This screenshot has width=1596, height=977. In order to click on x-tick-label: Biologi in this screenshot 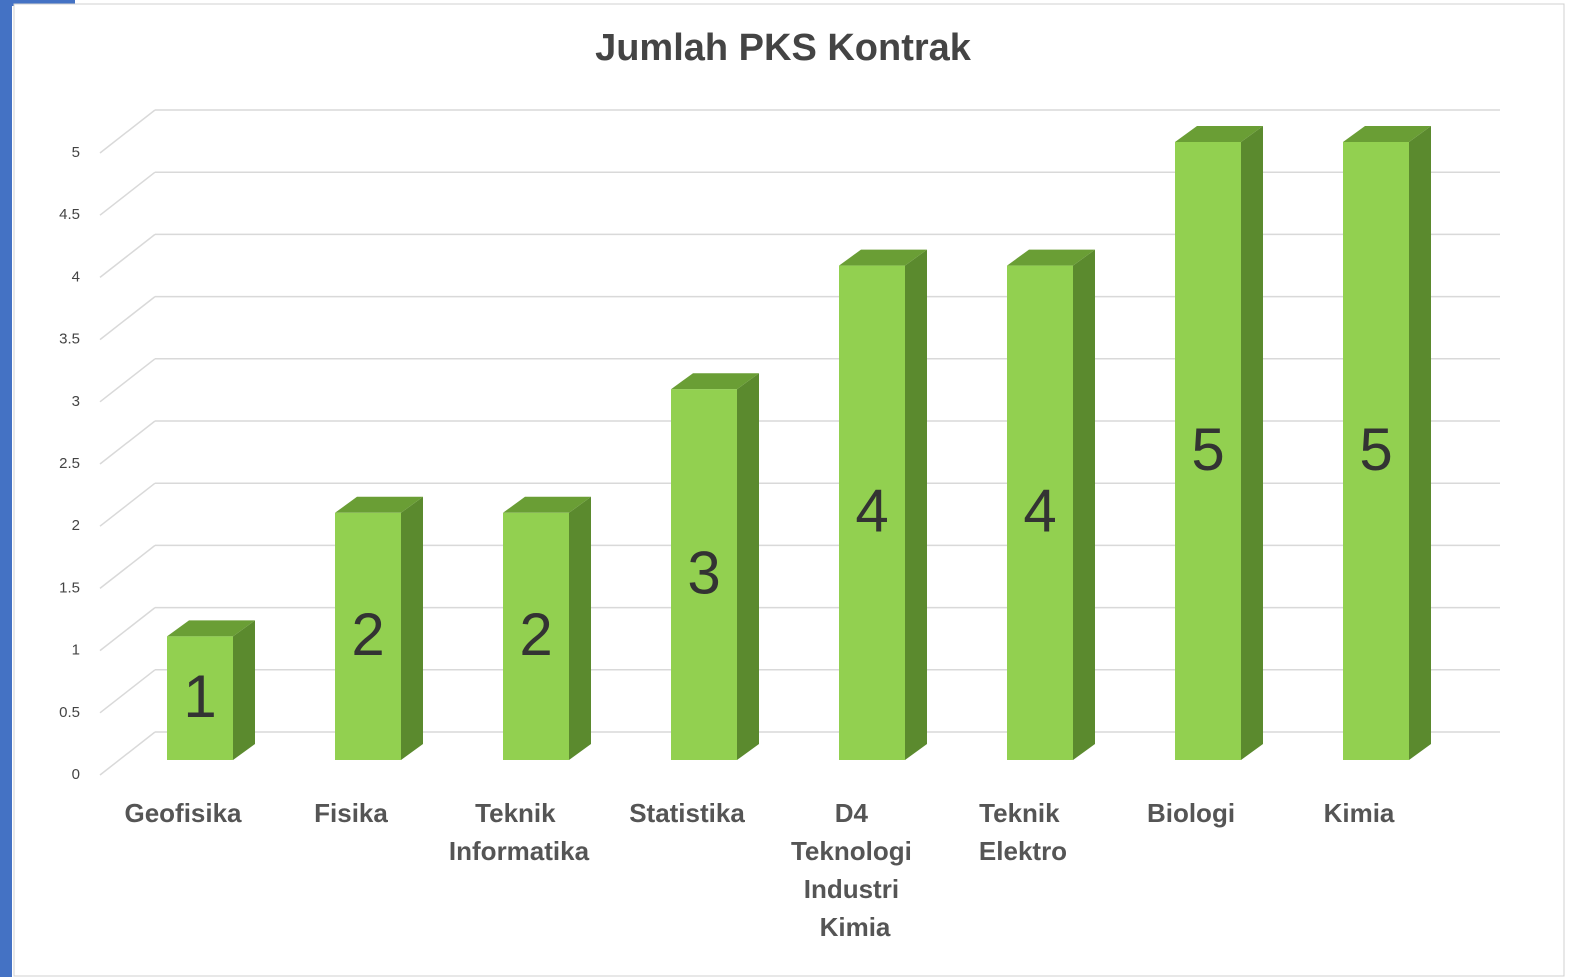, I will do `click(1191, 813)`.